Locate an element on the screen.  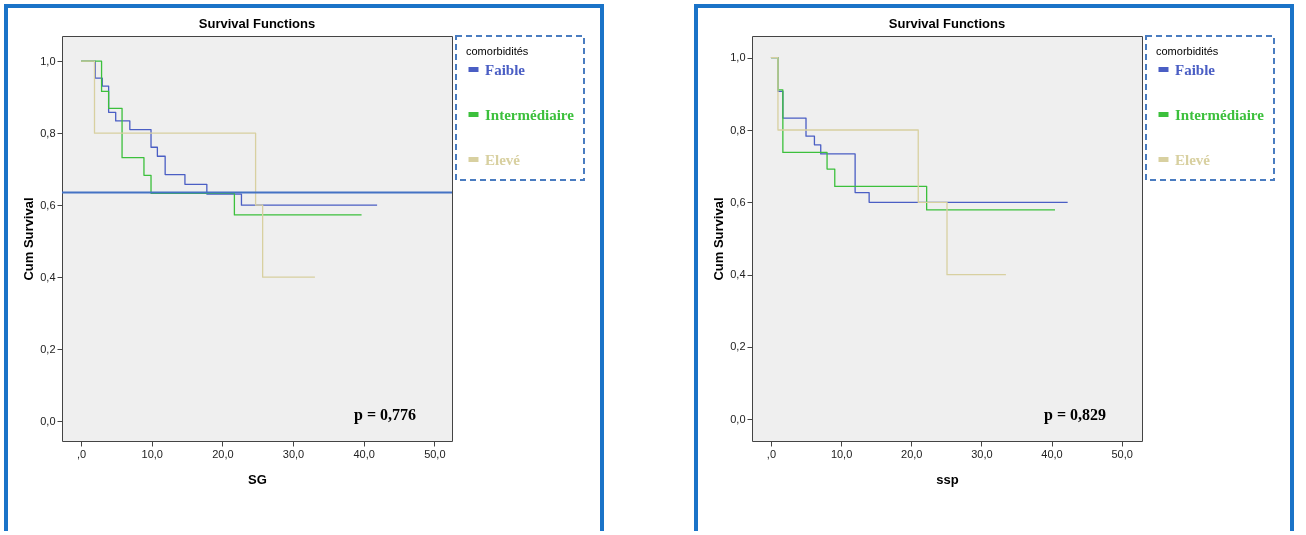
annotation: p = 0,829 is located at coordinates (1075, 415).